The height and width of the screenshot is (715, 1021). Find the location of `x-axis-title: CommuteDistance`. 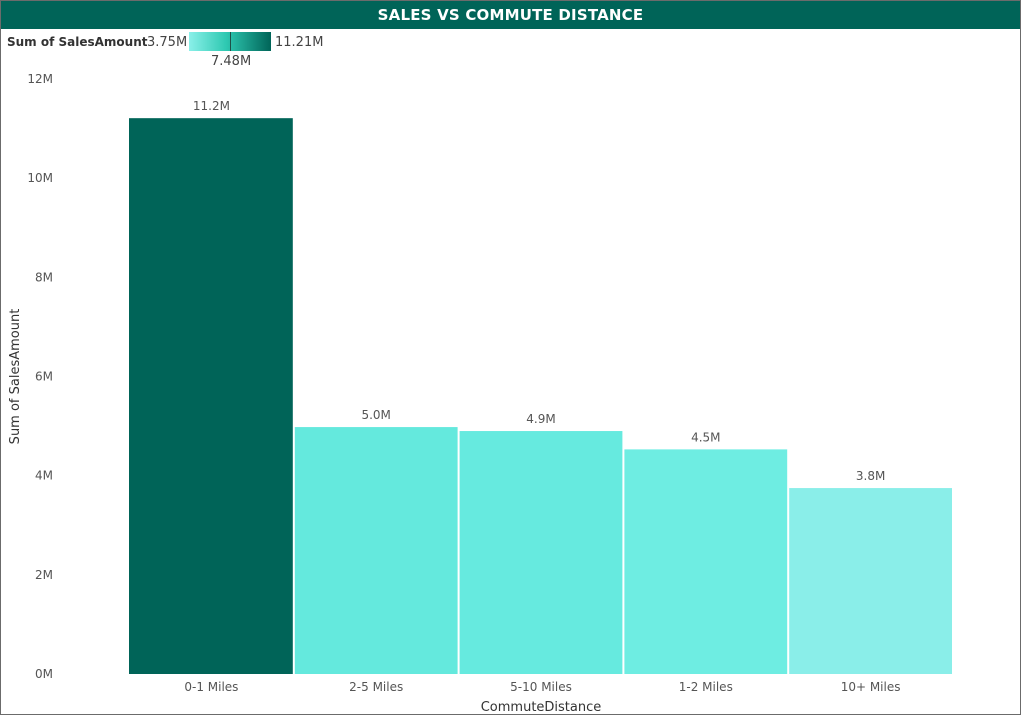

x-axis-title: CommuteDistance is located at coordinates (541, 707).